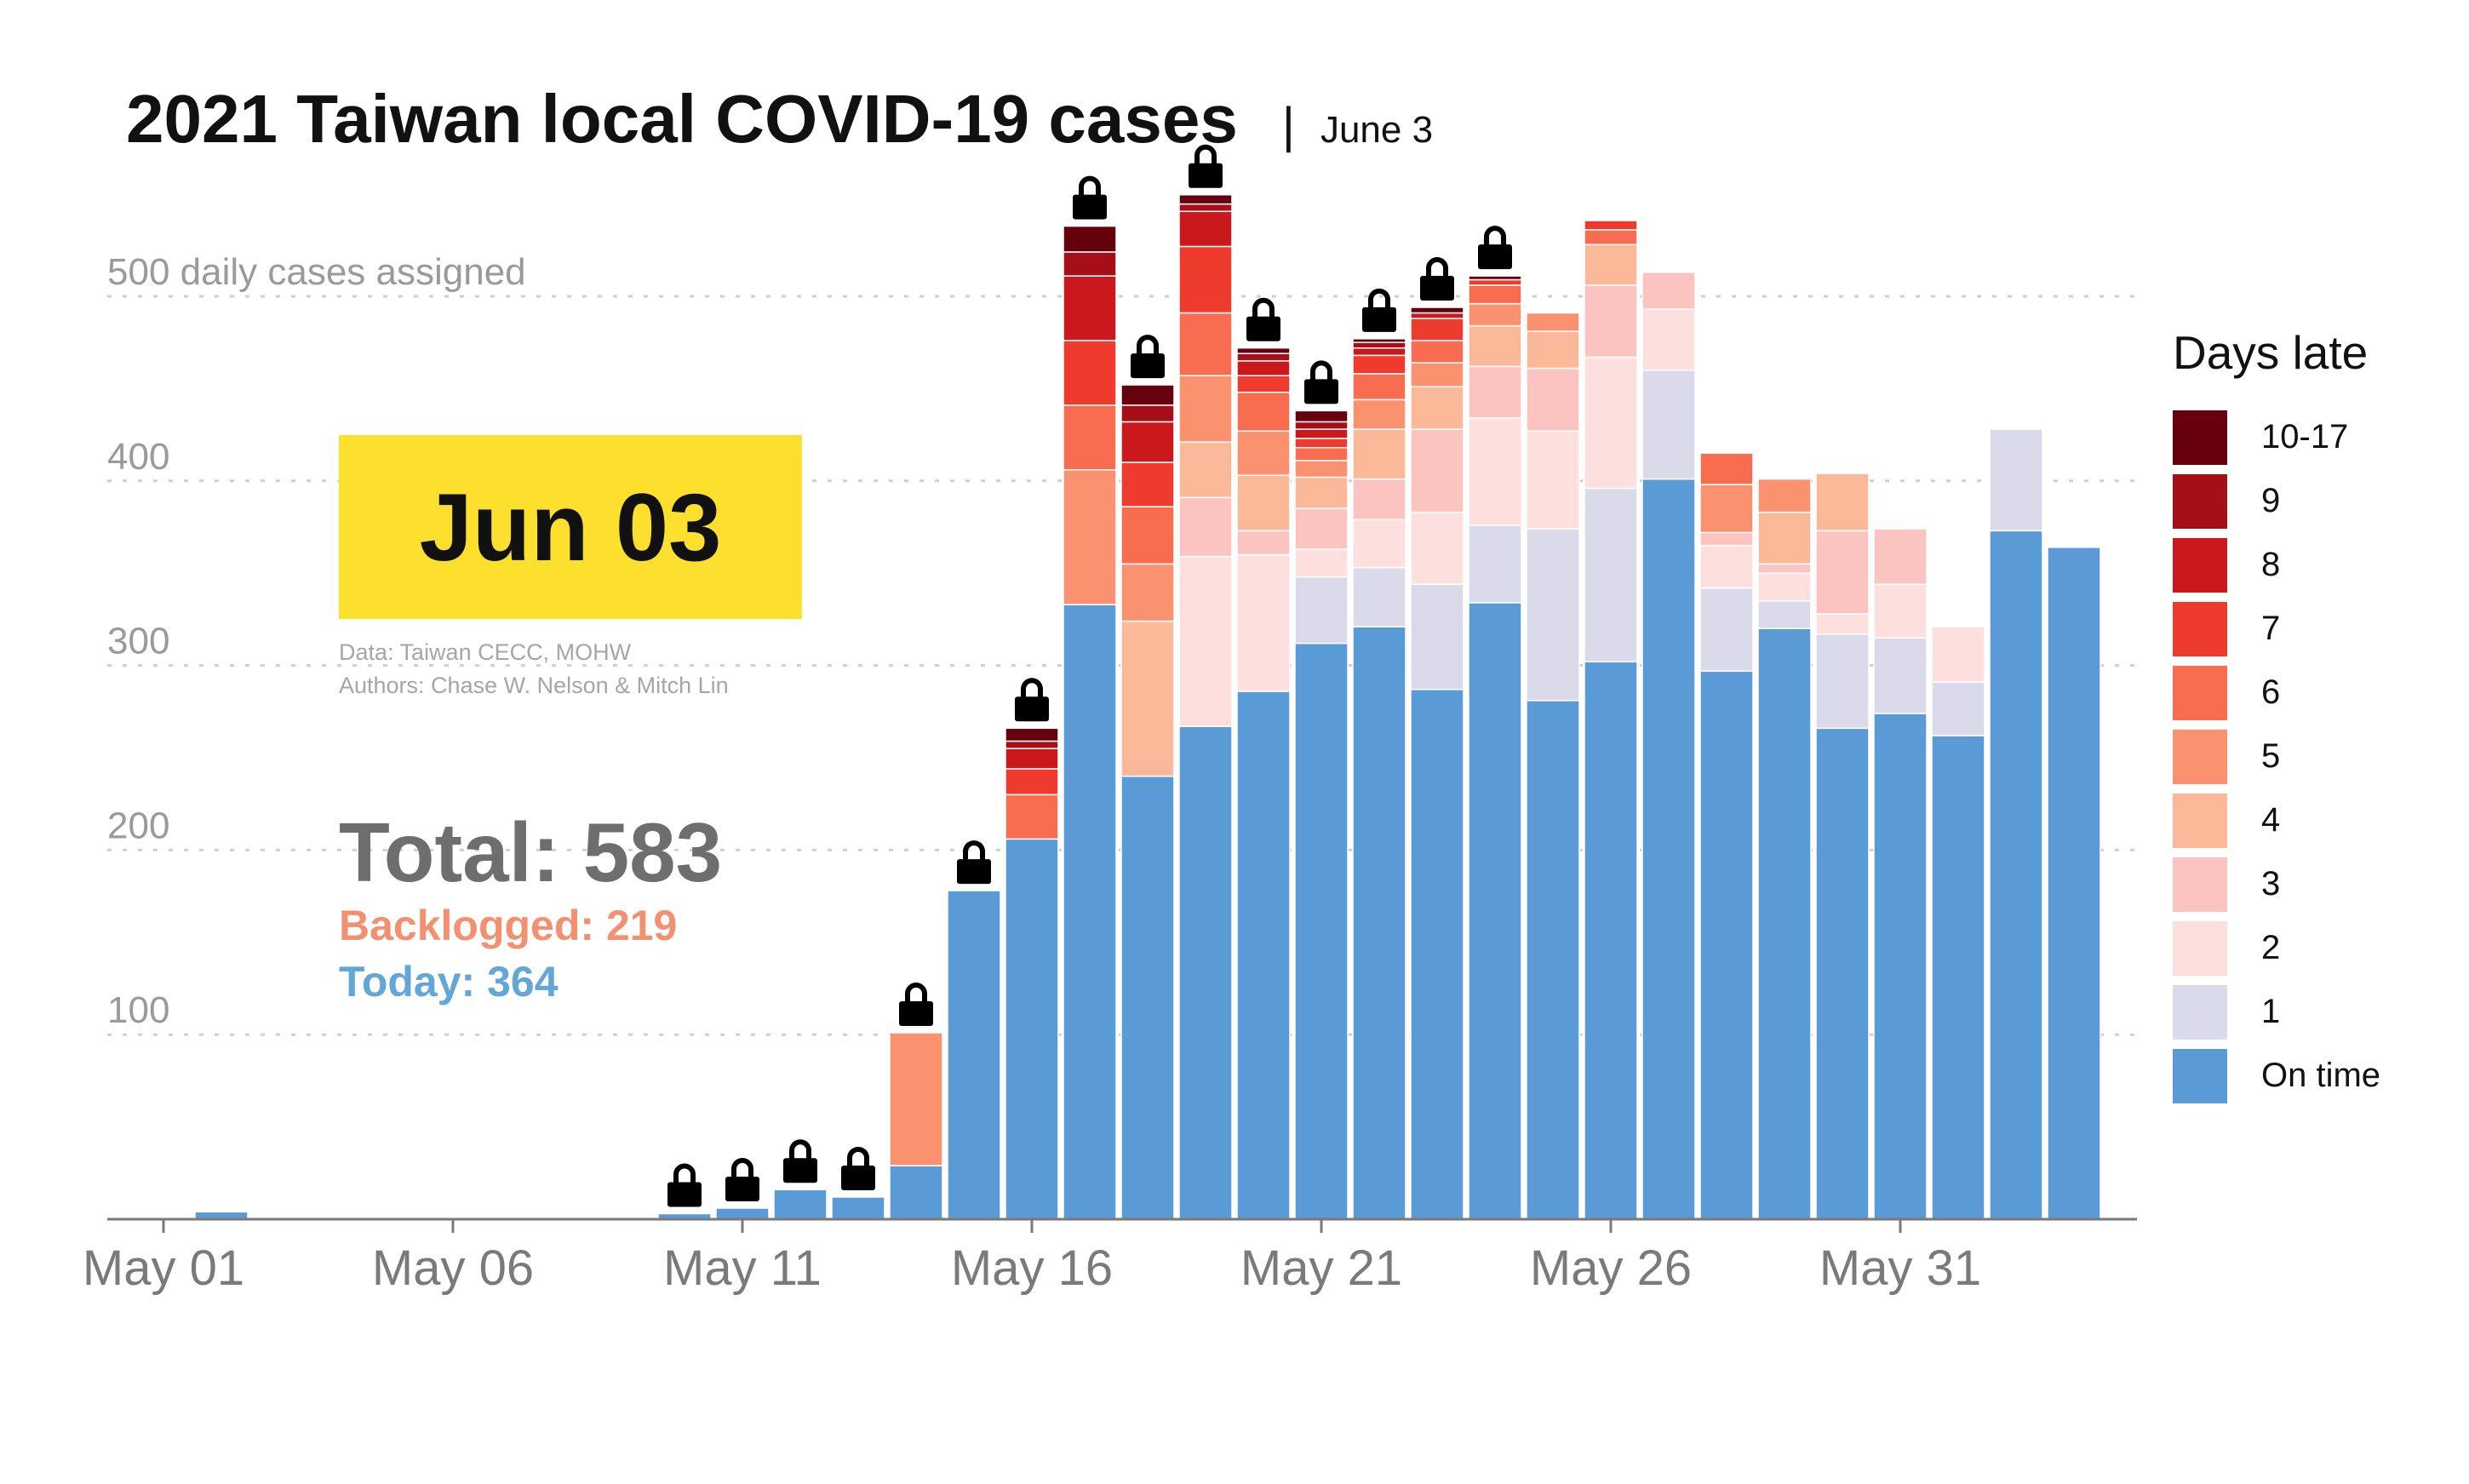  I want to click on legend-item: 6, so click(2277, 693).